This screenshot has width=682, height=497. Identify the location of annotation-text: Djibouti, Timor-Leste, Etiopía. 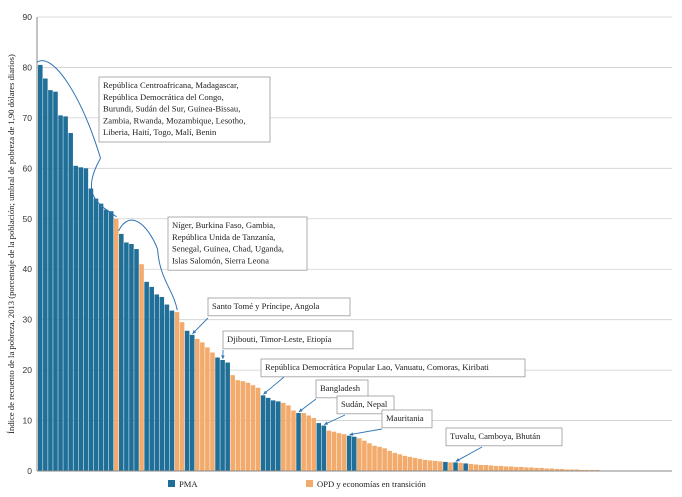
(279, 339).